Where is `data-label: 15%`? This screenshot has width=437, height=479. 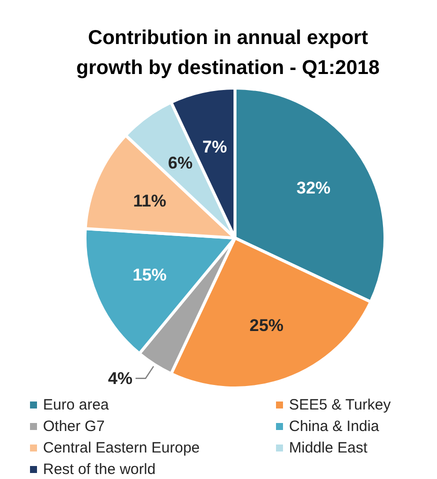 data-label: 15% is located at coordinates (149, 274).